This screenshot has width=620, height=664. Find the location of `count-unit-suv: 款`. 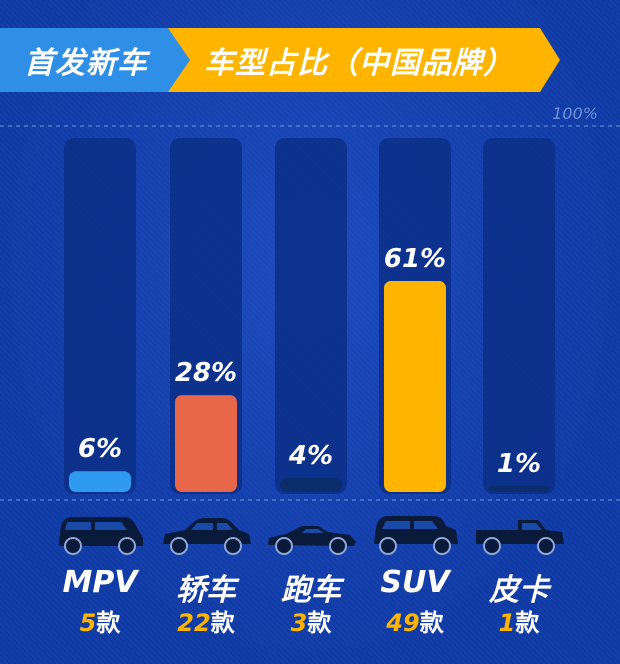

count-unit-suv: 款 is located at coordinates (431, 623).